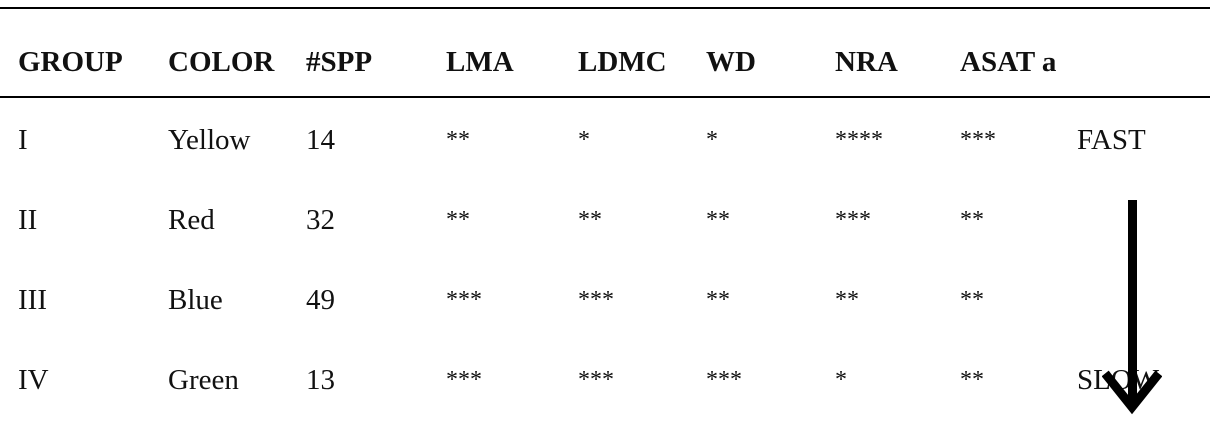  What do you see at coordinates (712, 140) in the screenshot?
I see `row1-wd: *` at bounding box center [712, 140].